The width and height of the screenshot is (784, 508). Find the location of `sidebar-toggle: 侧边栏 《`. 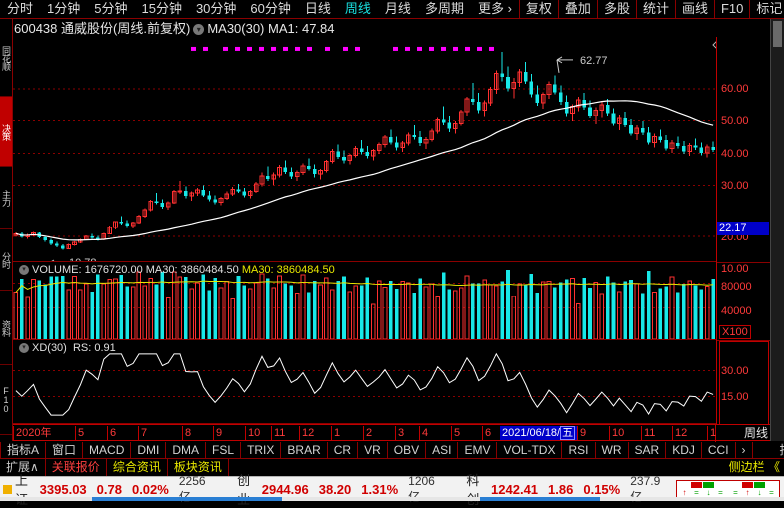

sidebar-toggle: 侧边栏 《 is located at coordinates (754, 467).